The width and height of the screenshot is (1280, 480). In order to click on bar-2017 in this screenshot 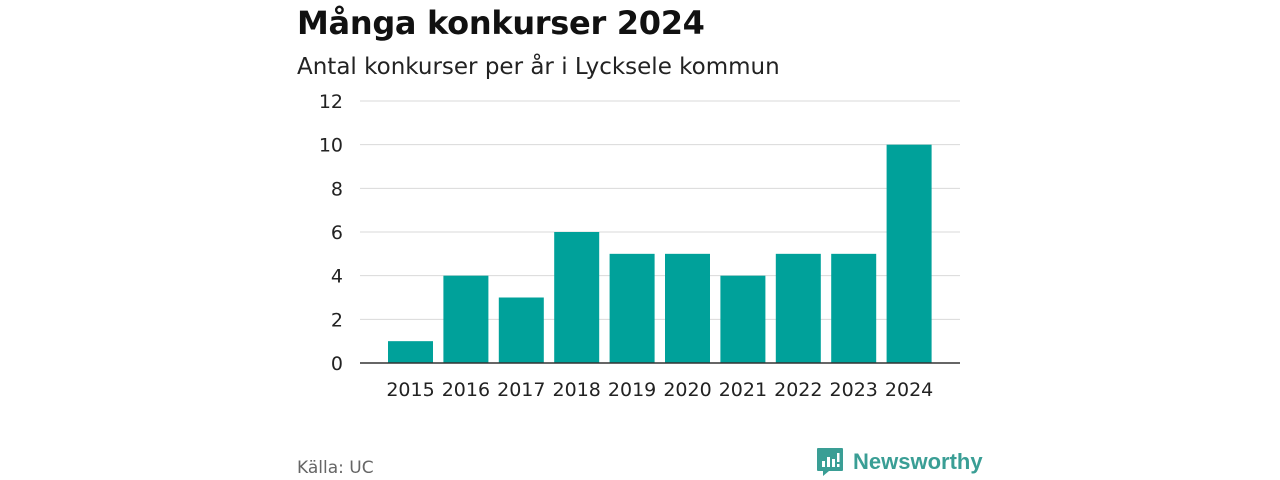, I will do `click(521, 330)`.